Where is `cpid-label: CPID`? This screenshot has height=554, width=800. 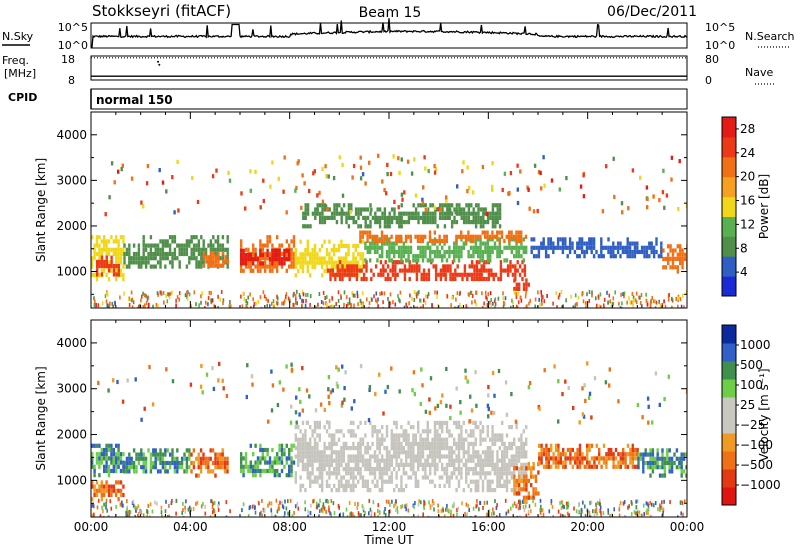 cpid-label: CPID is located at coordinates (22, 97).